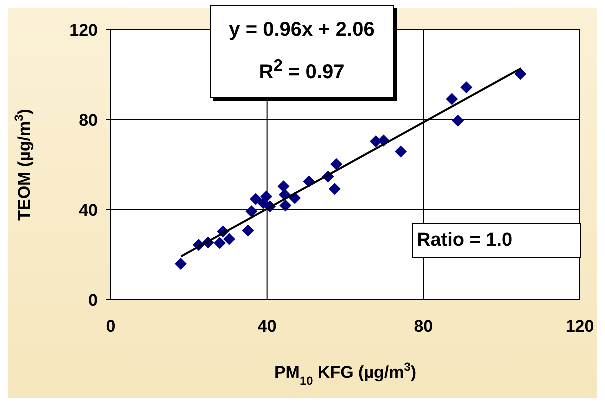 The width and height of the screenshot is (605, 406). What do you see at coordinates (345, 374) in the screenshot?
I see `x-axis-title: PM$_{10}$ KFG (µg/m$^{3}$)` at bounding box center [345, 374].